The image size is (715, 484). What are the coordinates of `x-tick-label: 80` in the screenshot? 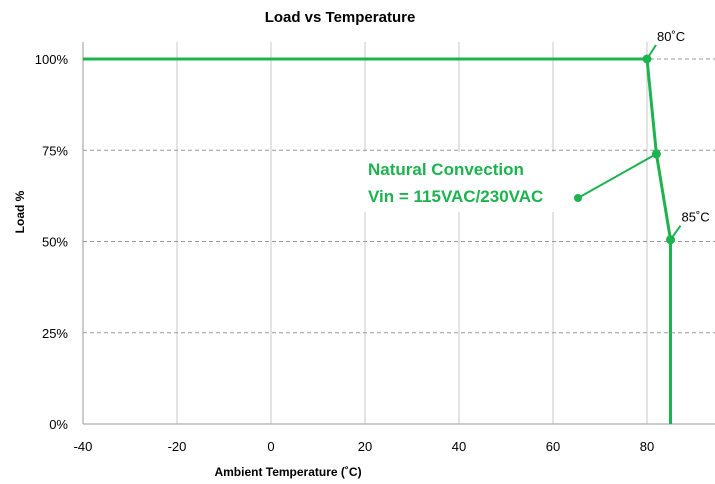 It's located at (647, 446).